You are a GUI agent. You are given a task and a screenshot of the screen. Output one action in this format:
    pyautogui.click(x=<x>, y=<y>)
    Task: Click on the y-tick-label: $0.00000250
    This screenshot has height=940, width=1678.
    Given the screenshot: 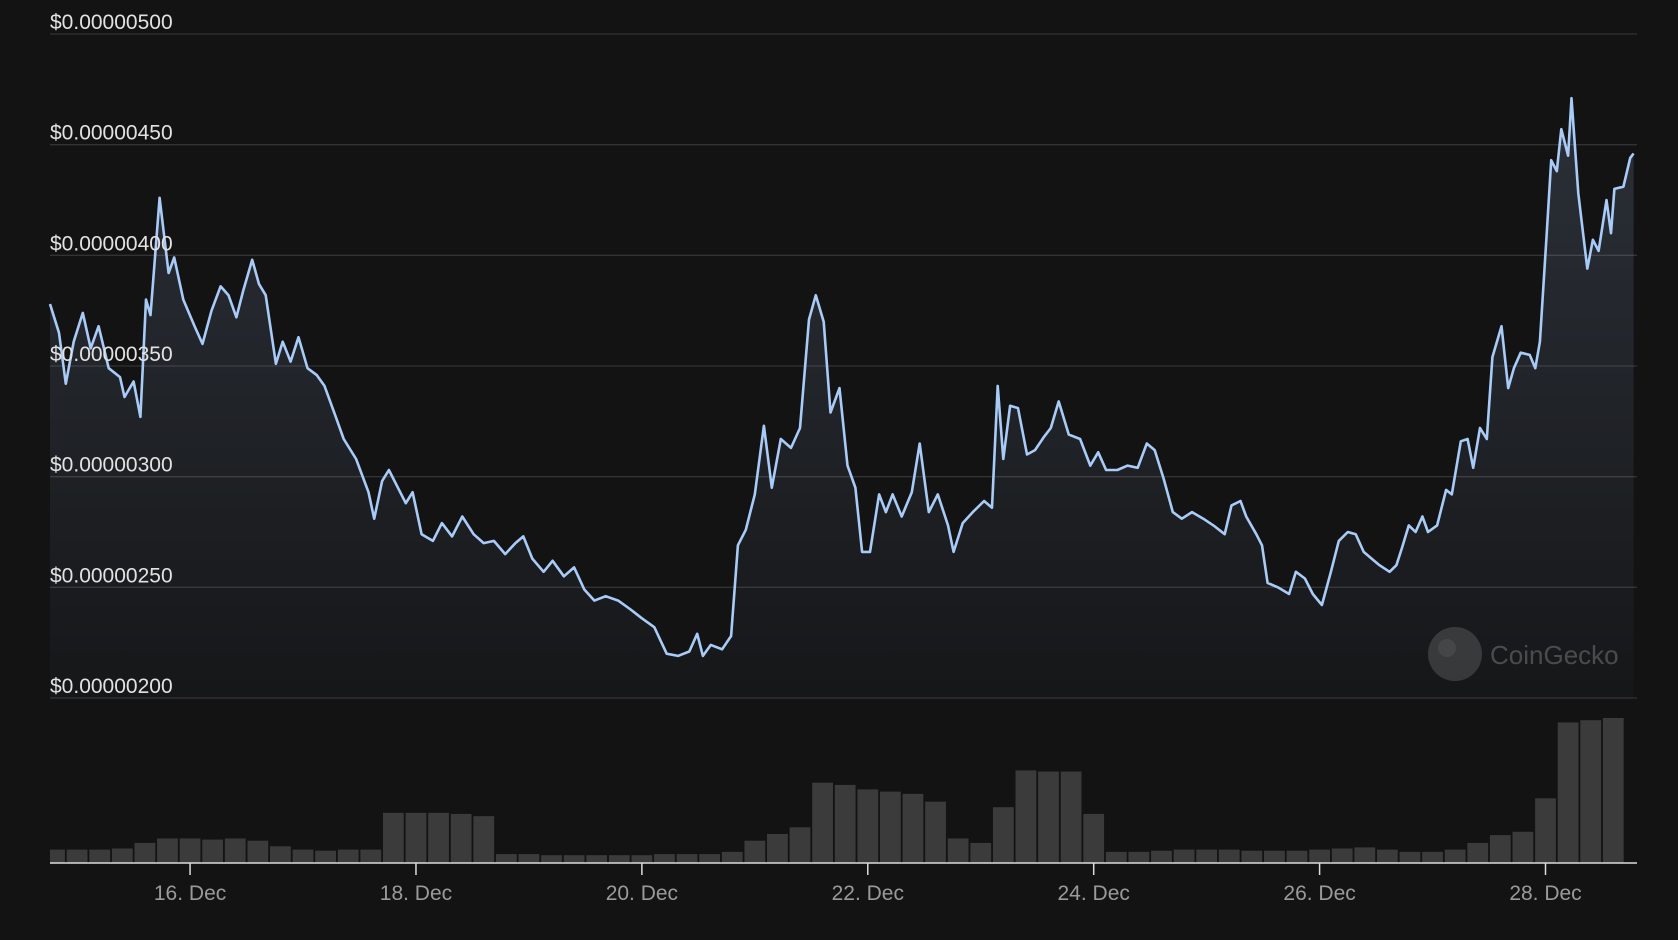 What is the action you would take?
    pyautogui.click(x=111, y=575)
    